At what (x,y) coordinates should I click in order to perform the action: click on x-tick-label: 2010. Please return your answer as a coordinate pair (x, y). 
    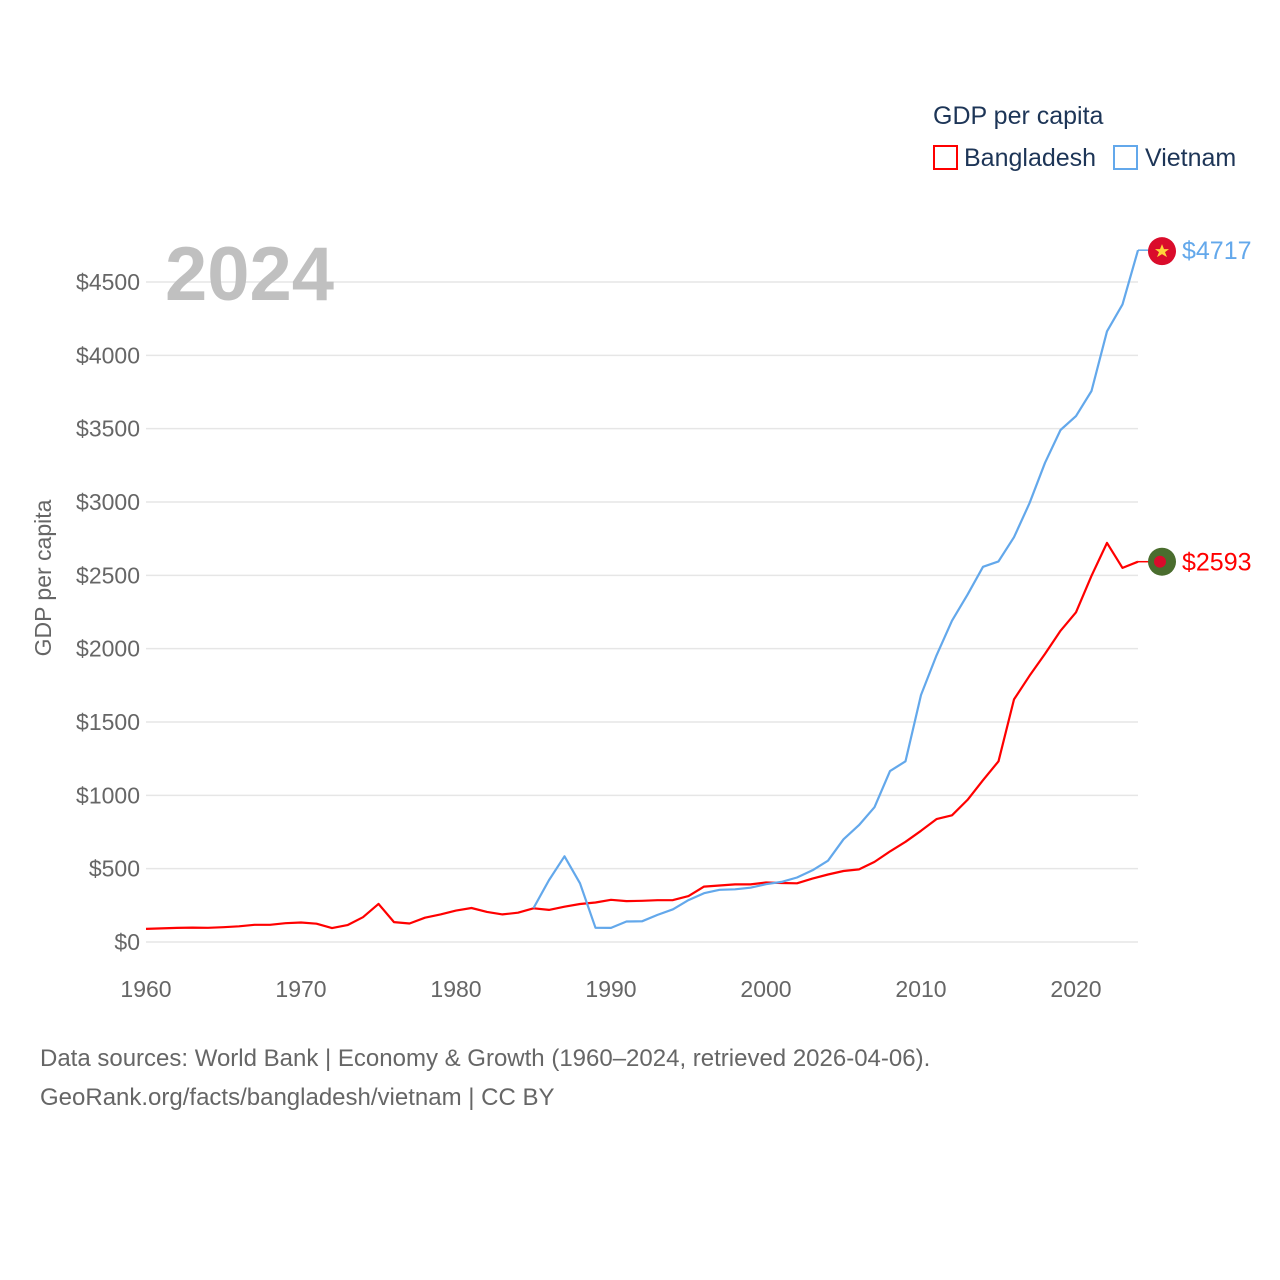
    Looking at the image, I should click on (920, 989).